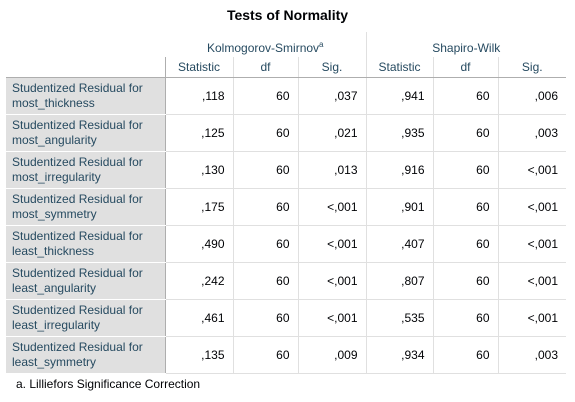  I want to click on col-header-ks-statistic: Statistic, so click(198, 67).